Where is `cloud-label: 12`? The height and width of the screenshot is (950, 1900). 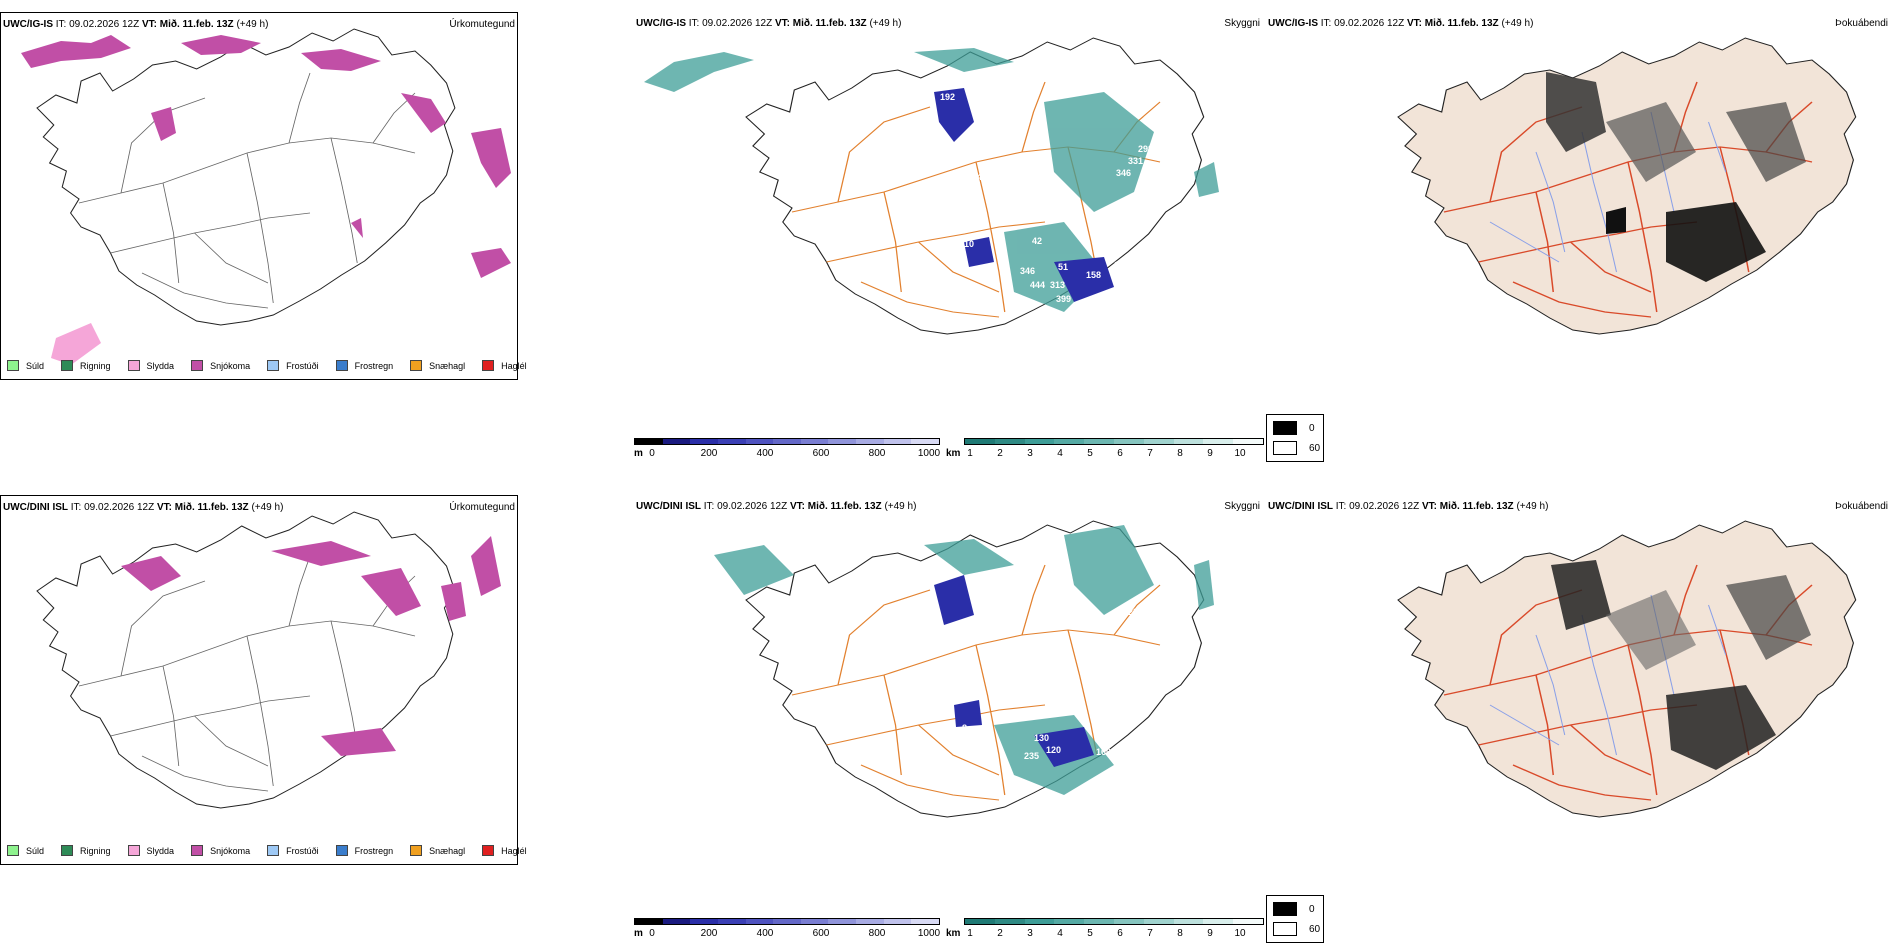 cloud-label: 12 is located at coordinates (941, 878).